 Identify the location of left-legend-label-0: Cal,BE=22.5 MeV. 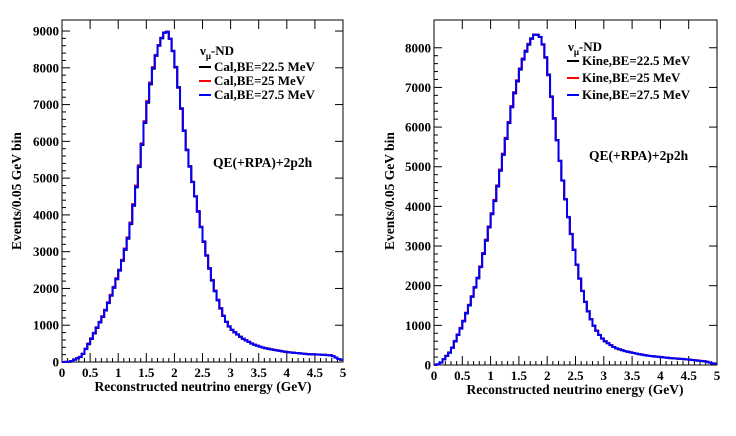
(265, 66).